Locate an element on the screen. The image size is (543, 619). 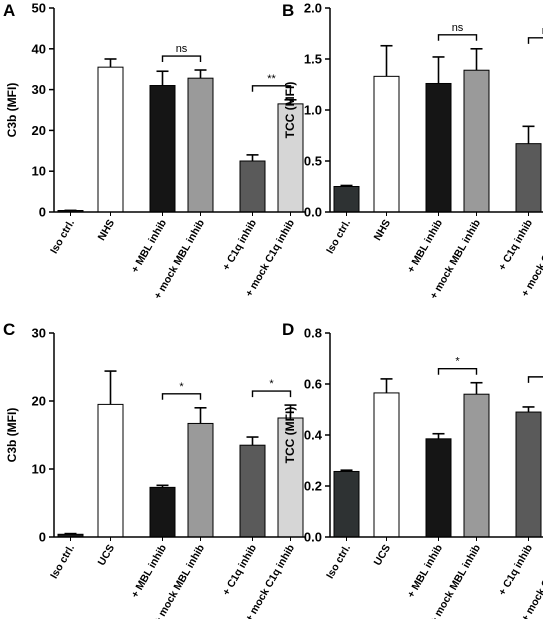
y-tick-label: 1.0 is located at coordinates (313, 110).